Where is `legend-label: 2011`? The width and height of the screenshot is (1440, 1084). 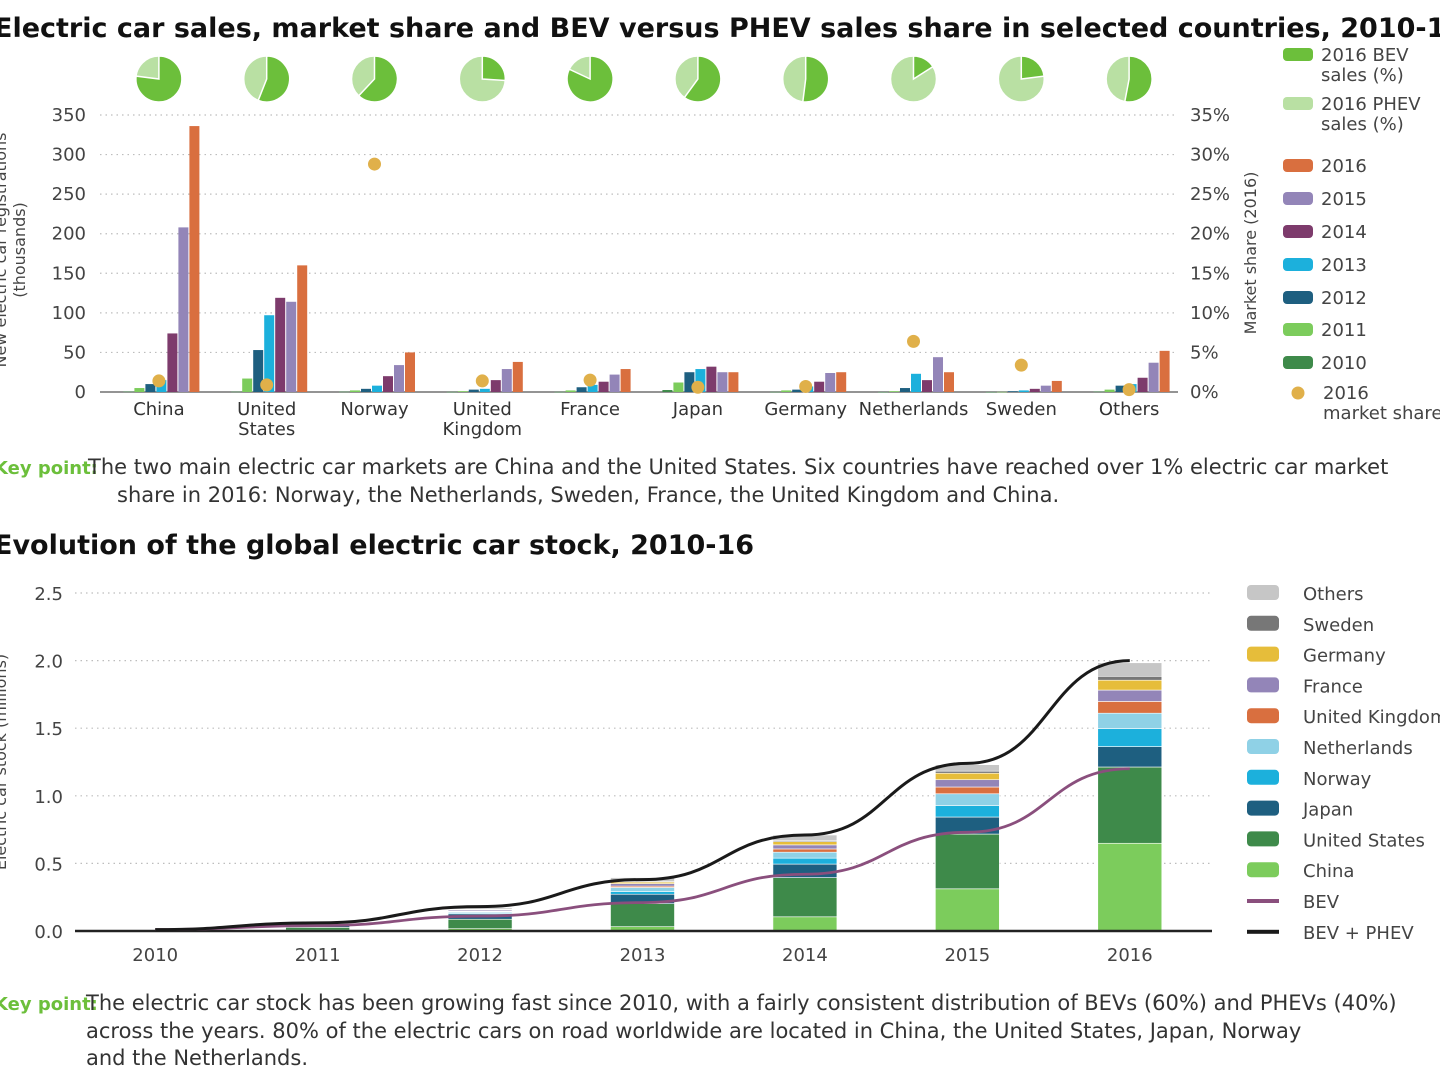 legend-label: 2011 is located at coordinates (1344, 330).